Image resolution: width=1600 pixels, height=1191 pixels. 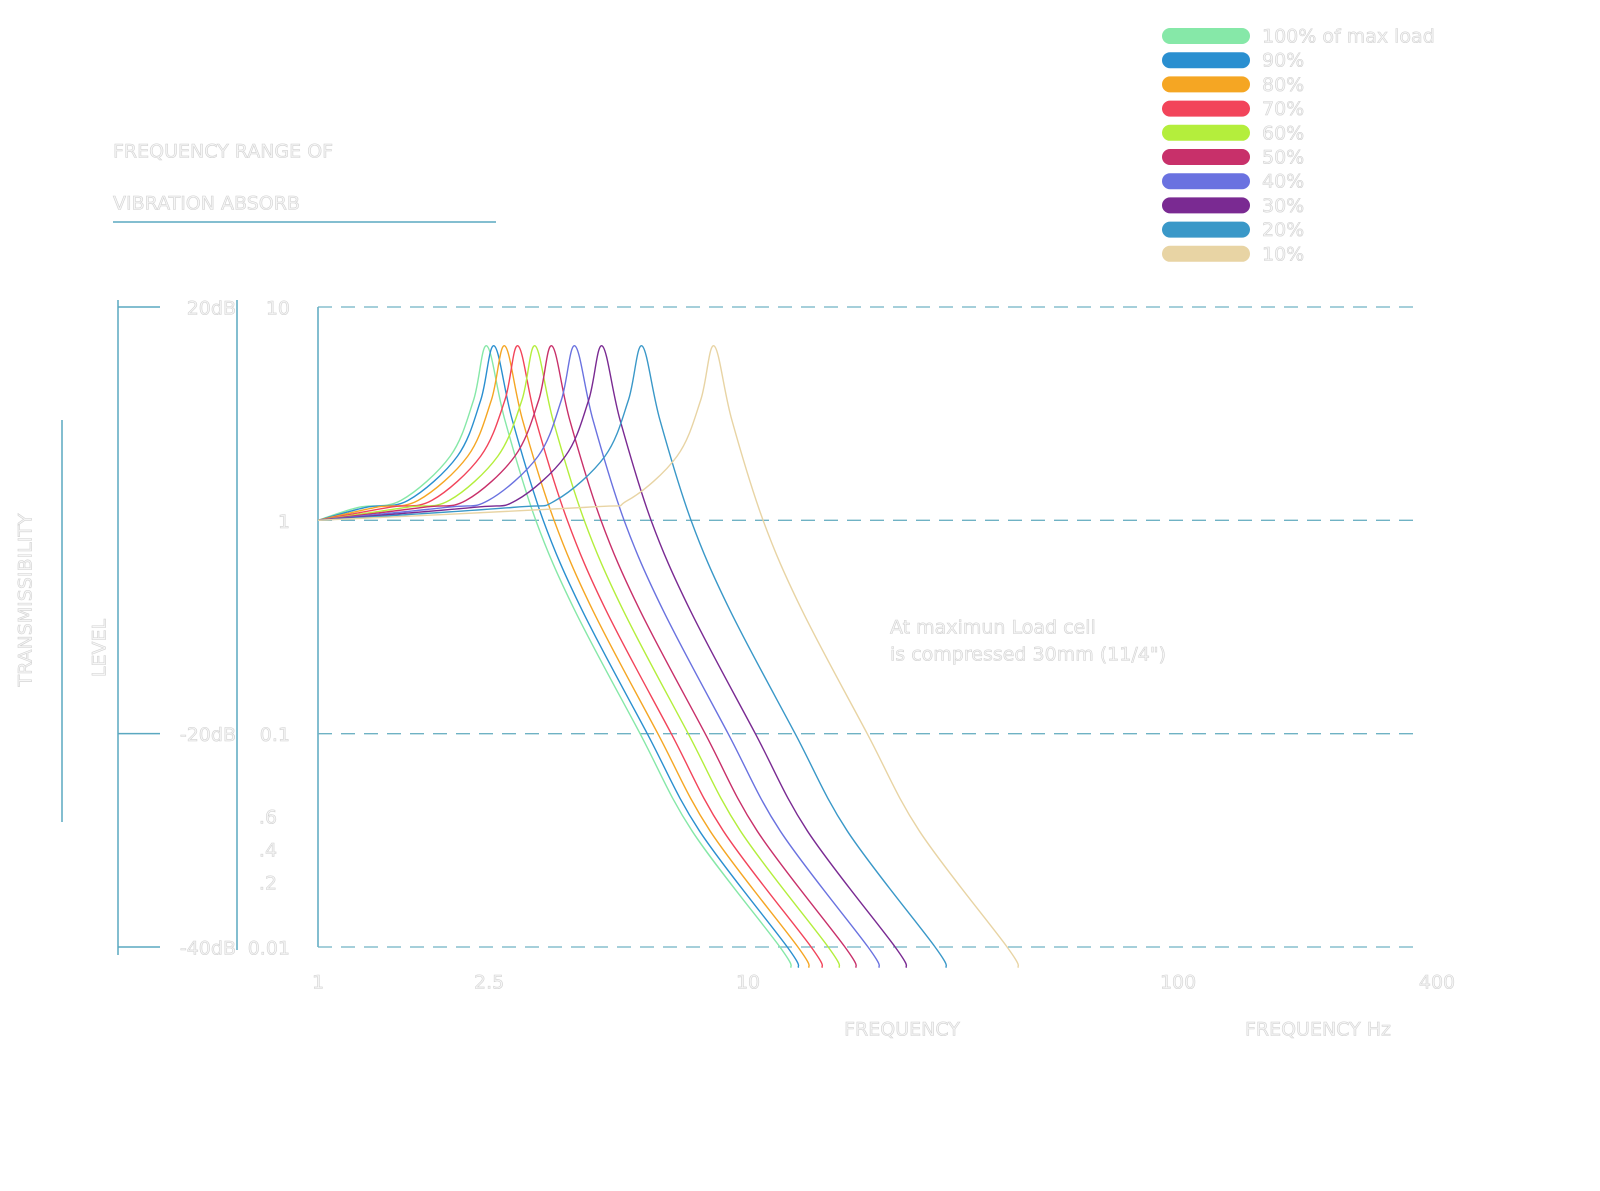 What do you see at coordinates (1437, 983) in the screenshot?
I see `x-tick-label: 400` at bounding box center [1437, 983].